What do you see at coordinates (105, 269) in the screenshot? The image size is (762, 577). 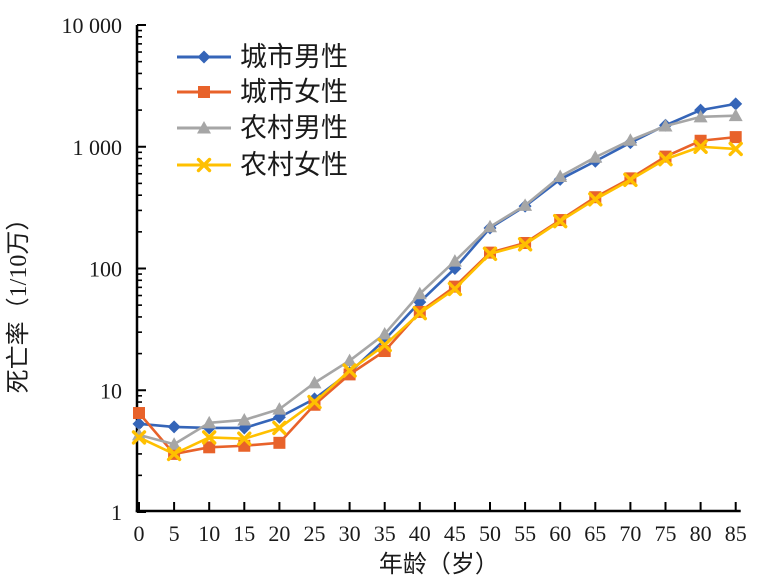 I see `y-tick-label: 100` at bounding box center [105, 269].